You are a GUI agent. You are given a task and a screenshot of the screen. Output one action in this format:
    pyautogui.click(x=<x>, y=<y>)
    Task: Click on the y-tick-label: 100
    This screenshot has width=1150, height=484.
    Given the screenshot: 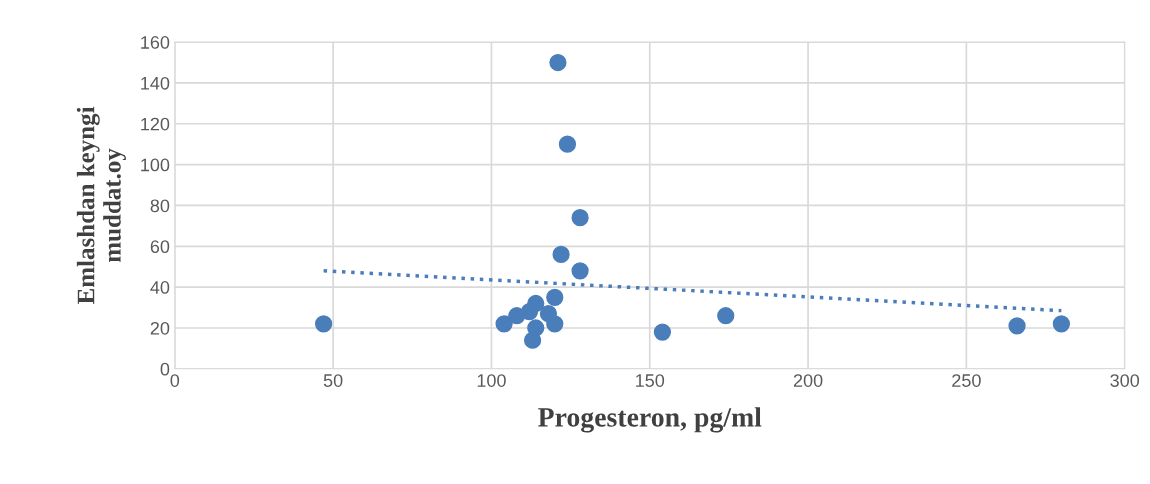 What is the action you would take?
    pyautogui.click(x=155, y=165)
    